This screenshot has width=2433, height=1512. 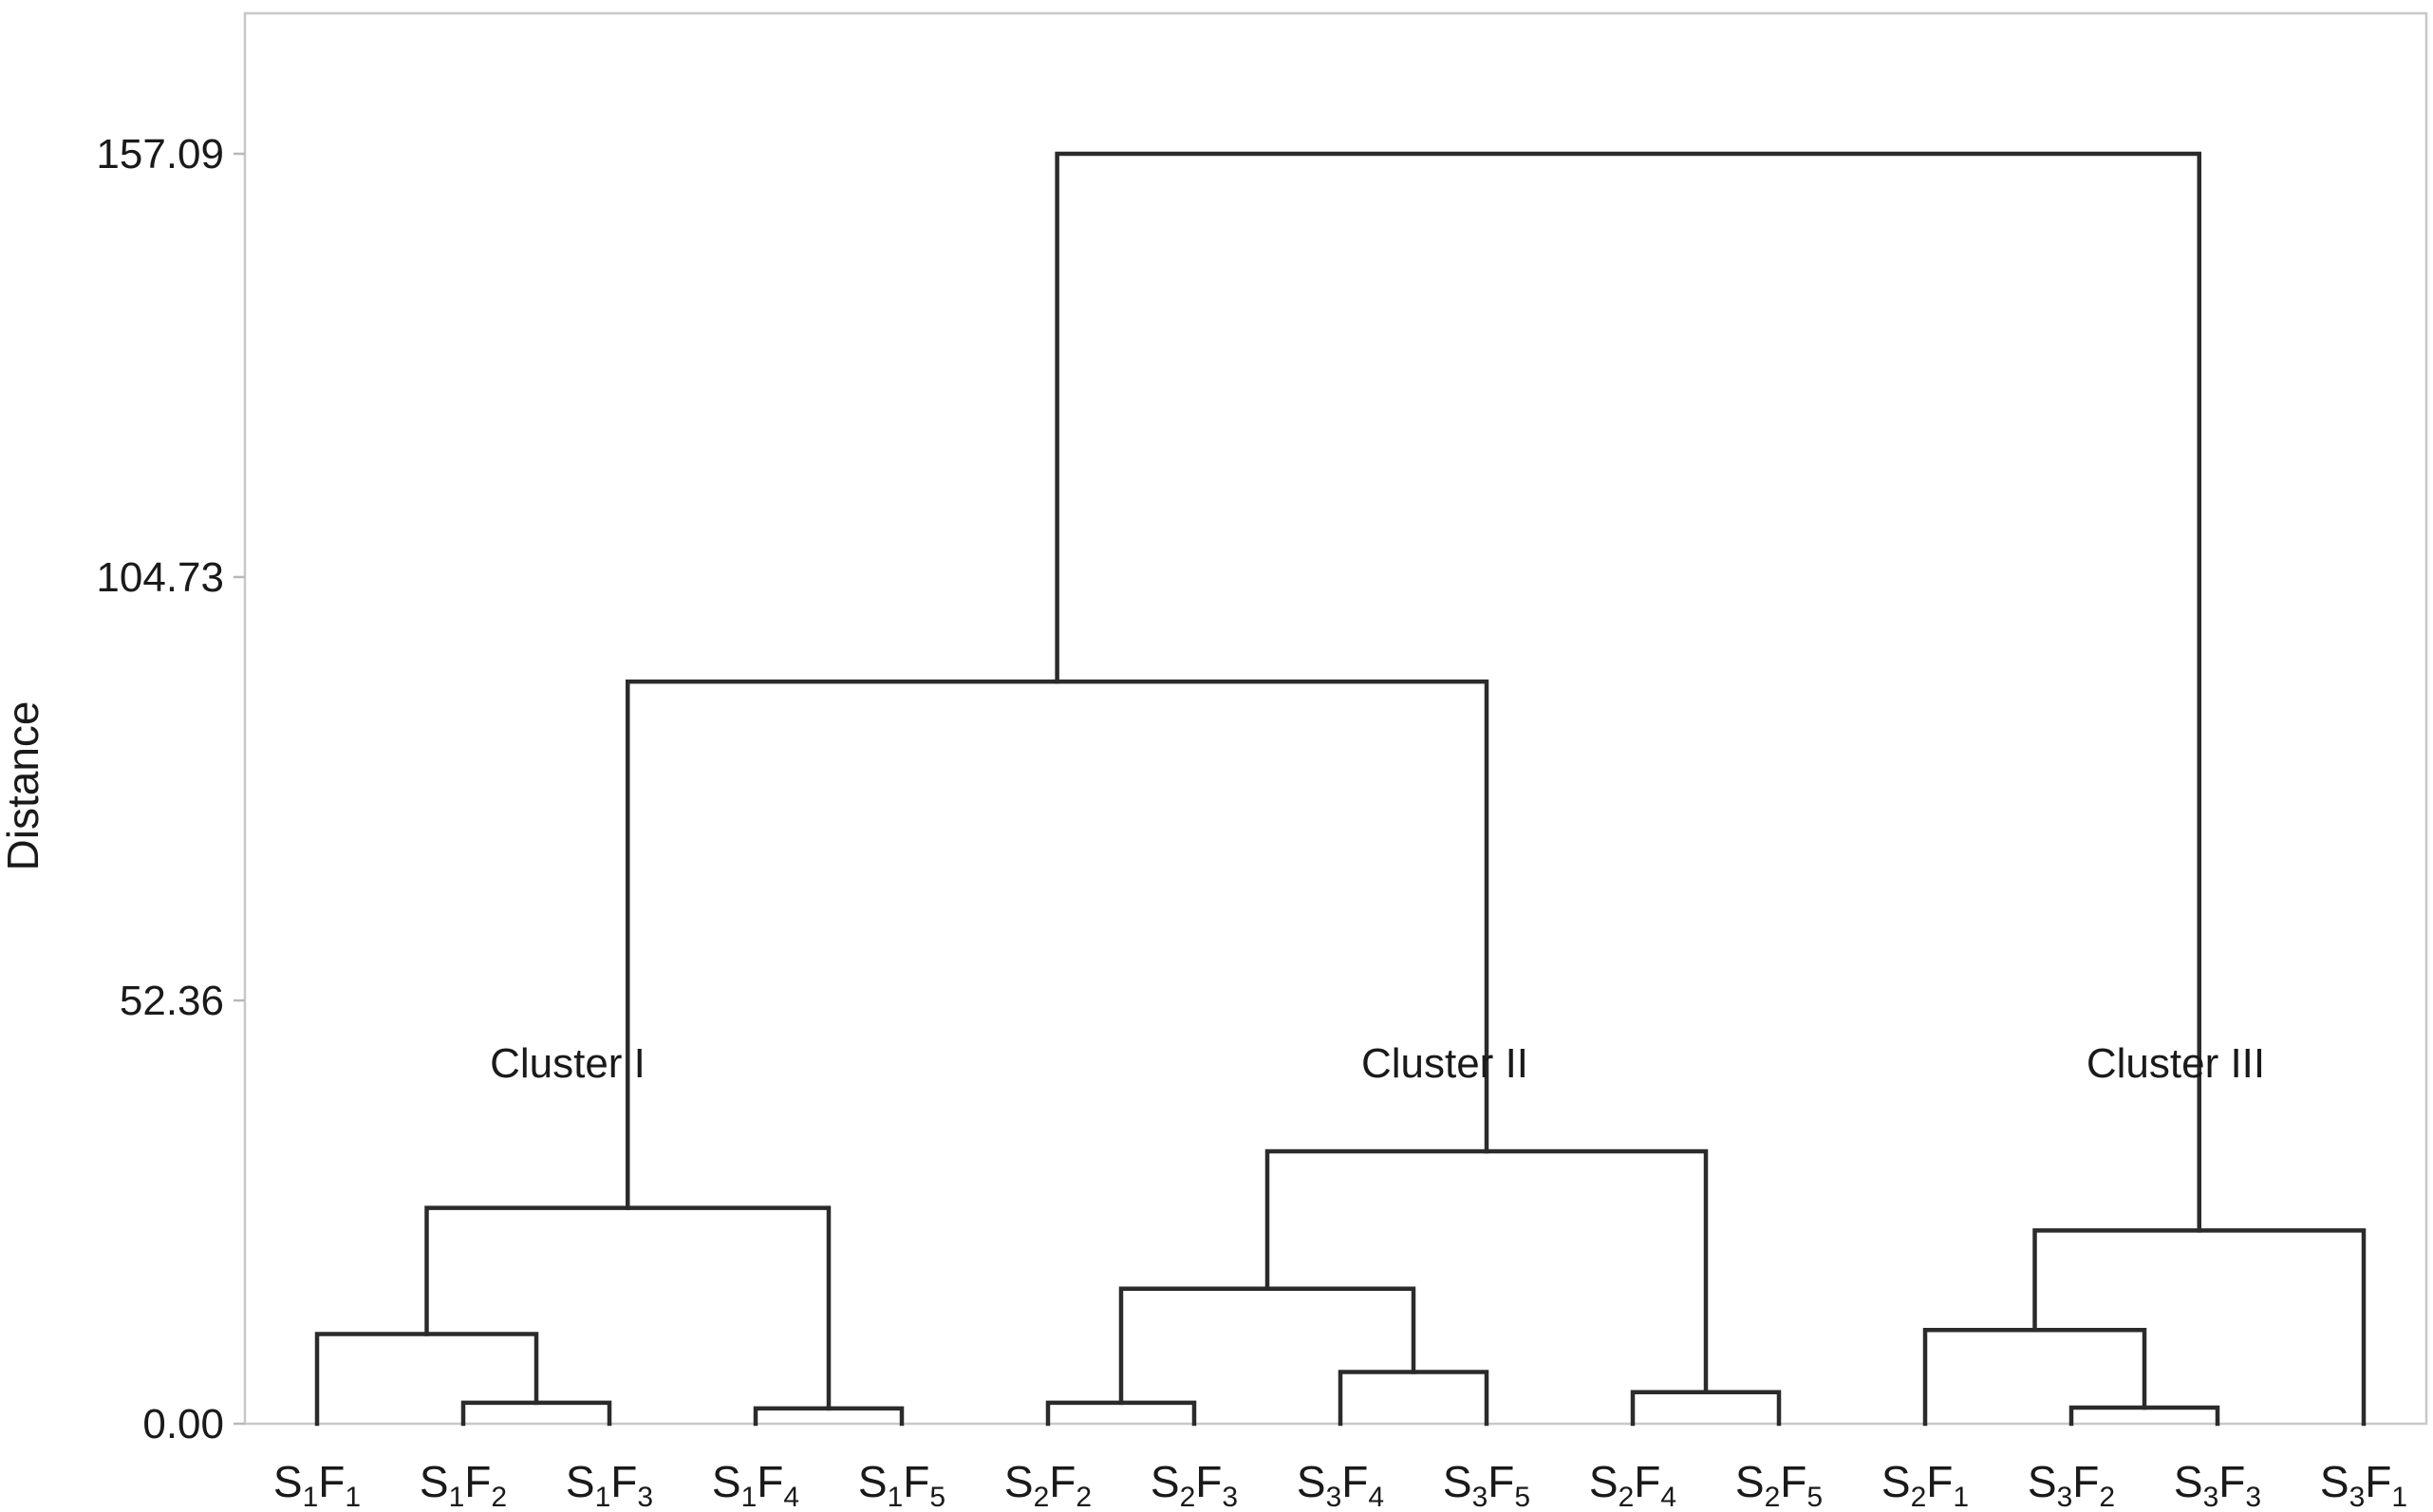 I want to click on leaf-label: S3F1, so click(x=2364, y=1484).